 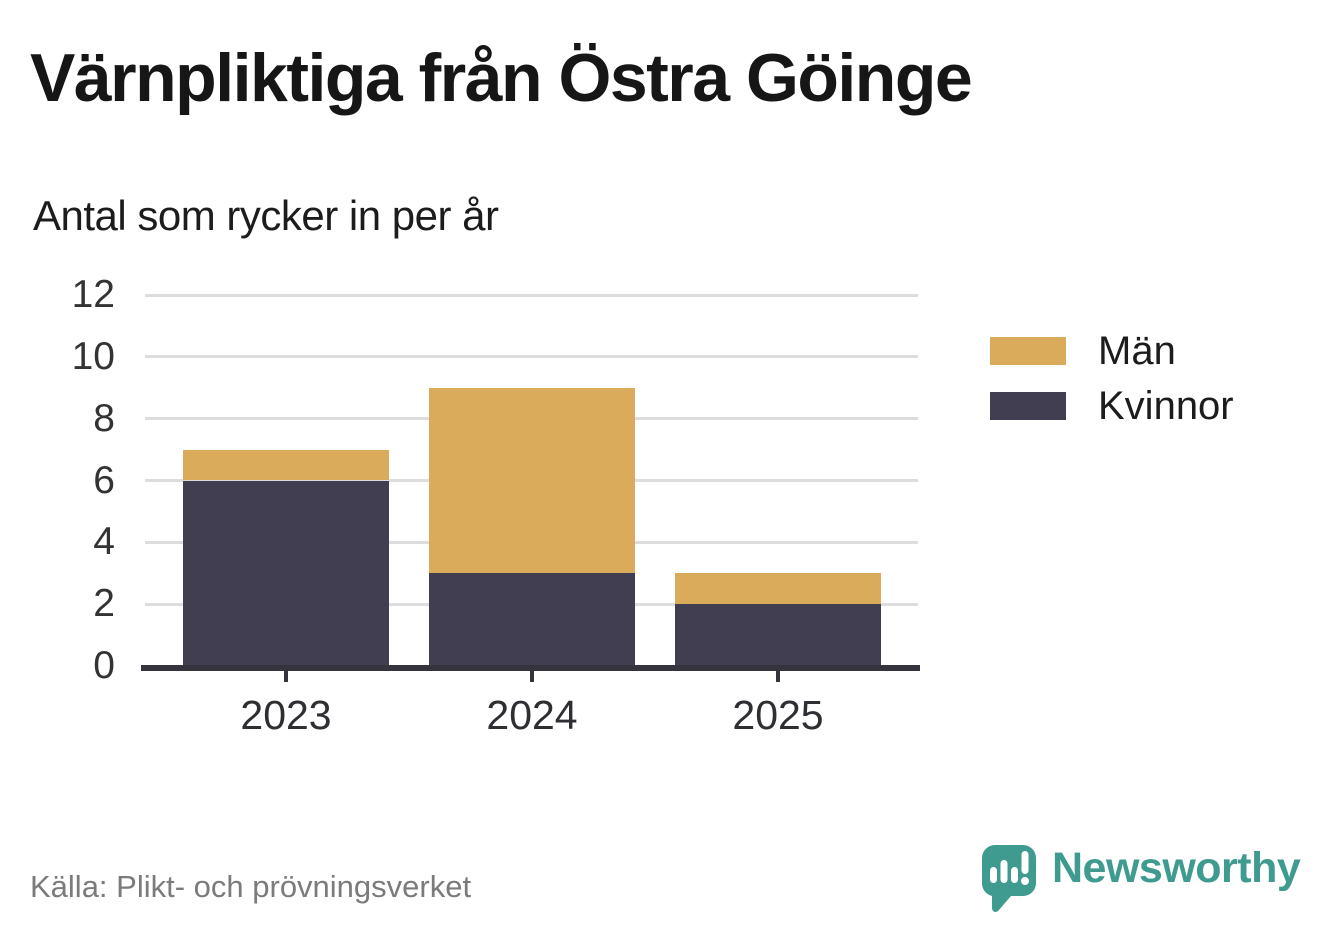 I want to click on newsworthy-icon, so click(x=1009, y=879).